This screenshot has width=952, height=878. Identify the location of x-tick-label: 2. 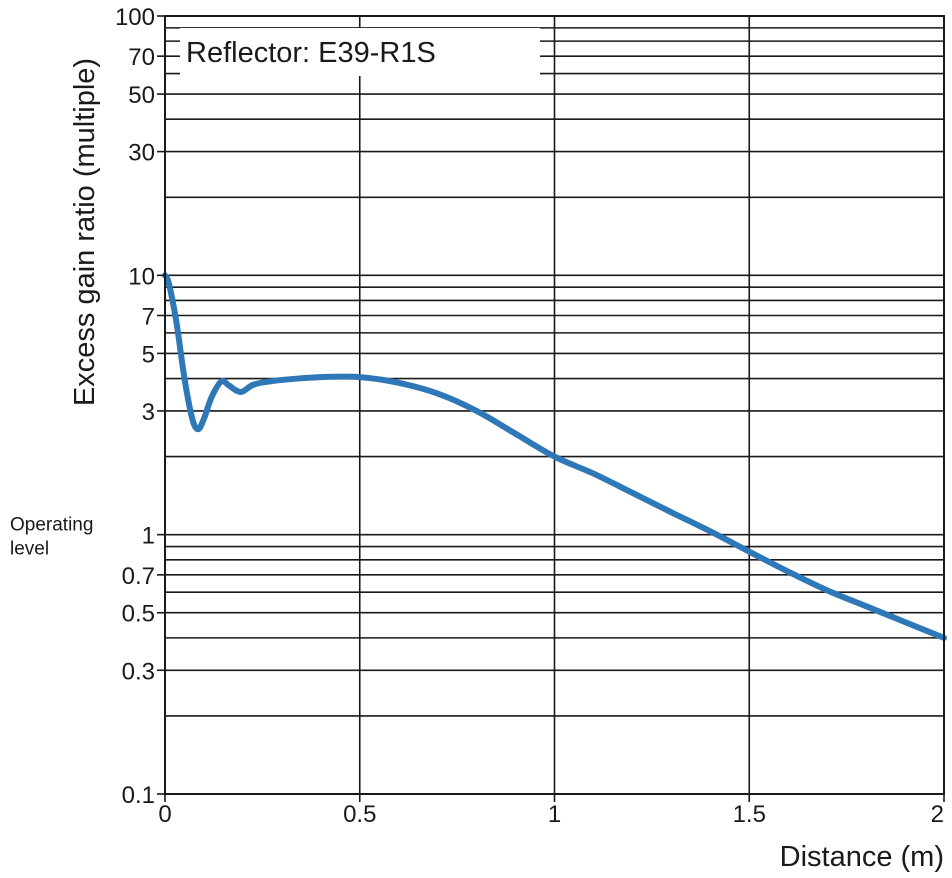
(937, 814).